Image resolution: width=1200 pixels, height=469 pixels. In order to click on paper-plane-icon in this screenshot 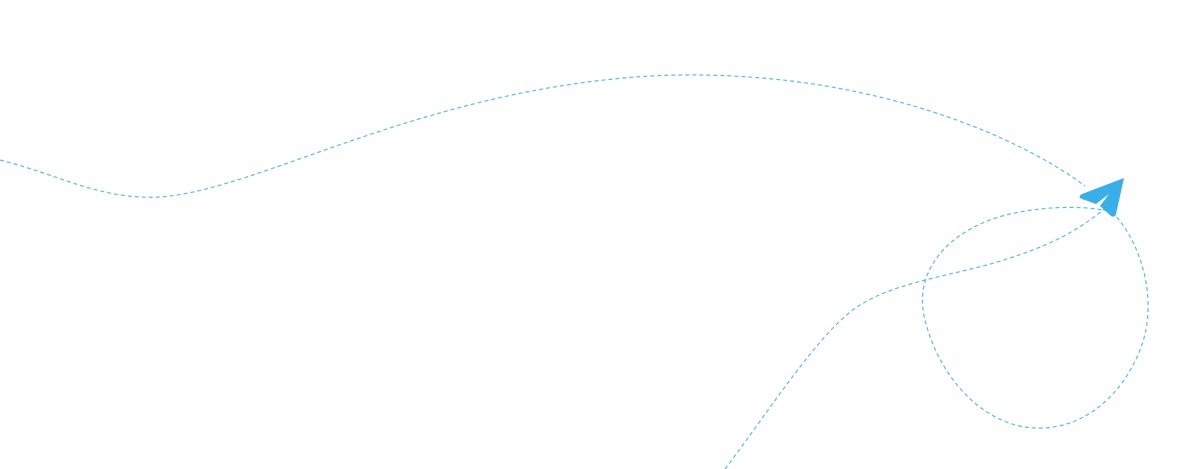, I will do `click(1101, 197)`.